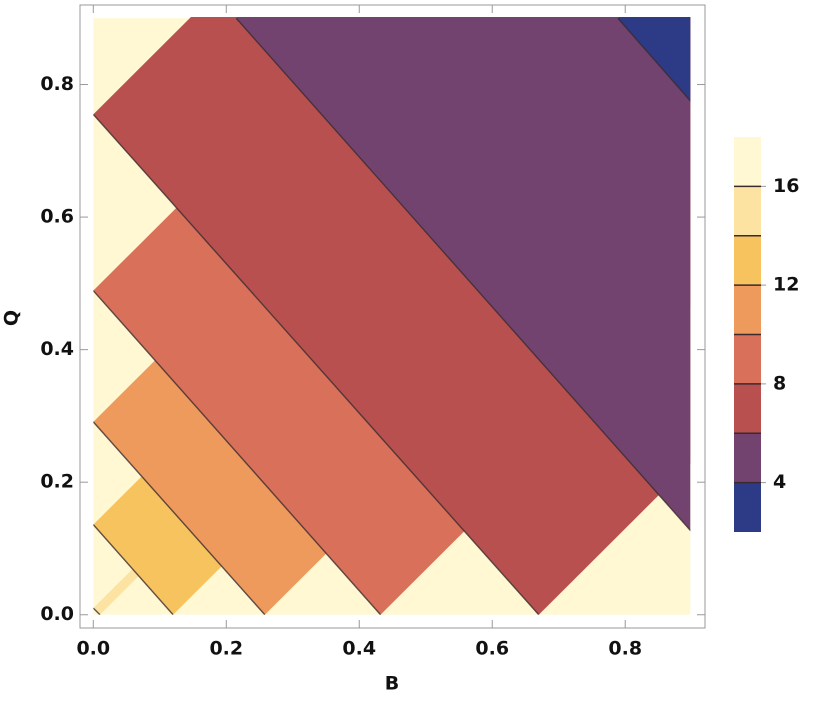 This screenshot has height=702, width=817. What do you see at coordinates (779, 482) in the screenshot?
I see `colorbar-tick-label: 4` at bounding box center [779, 482].